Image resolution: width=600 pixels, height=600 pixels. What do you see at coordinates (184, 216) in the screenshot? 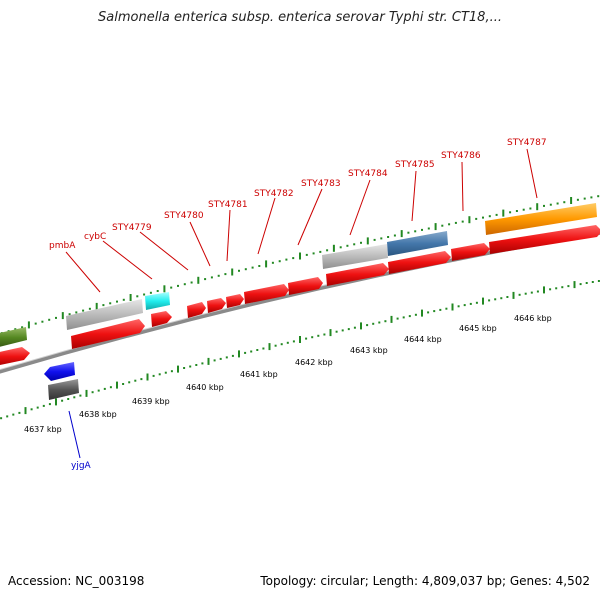
I see `gene-label-STY4780: STY4780` at bounding box center [184, 216].